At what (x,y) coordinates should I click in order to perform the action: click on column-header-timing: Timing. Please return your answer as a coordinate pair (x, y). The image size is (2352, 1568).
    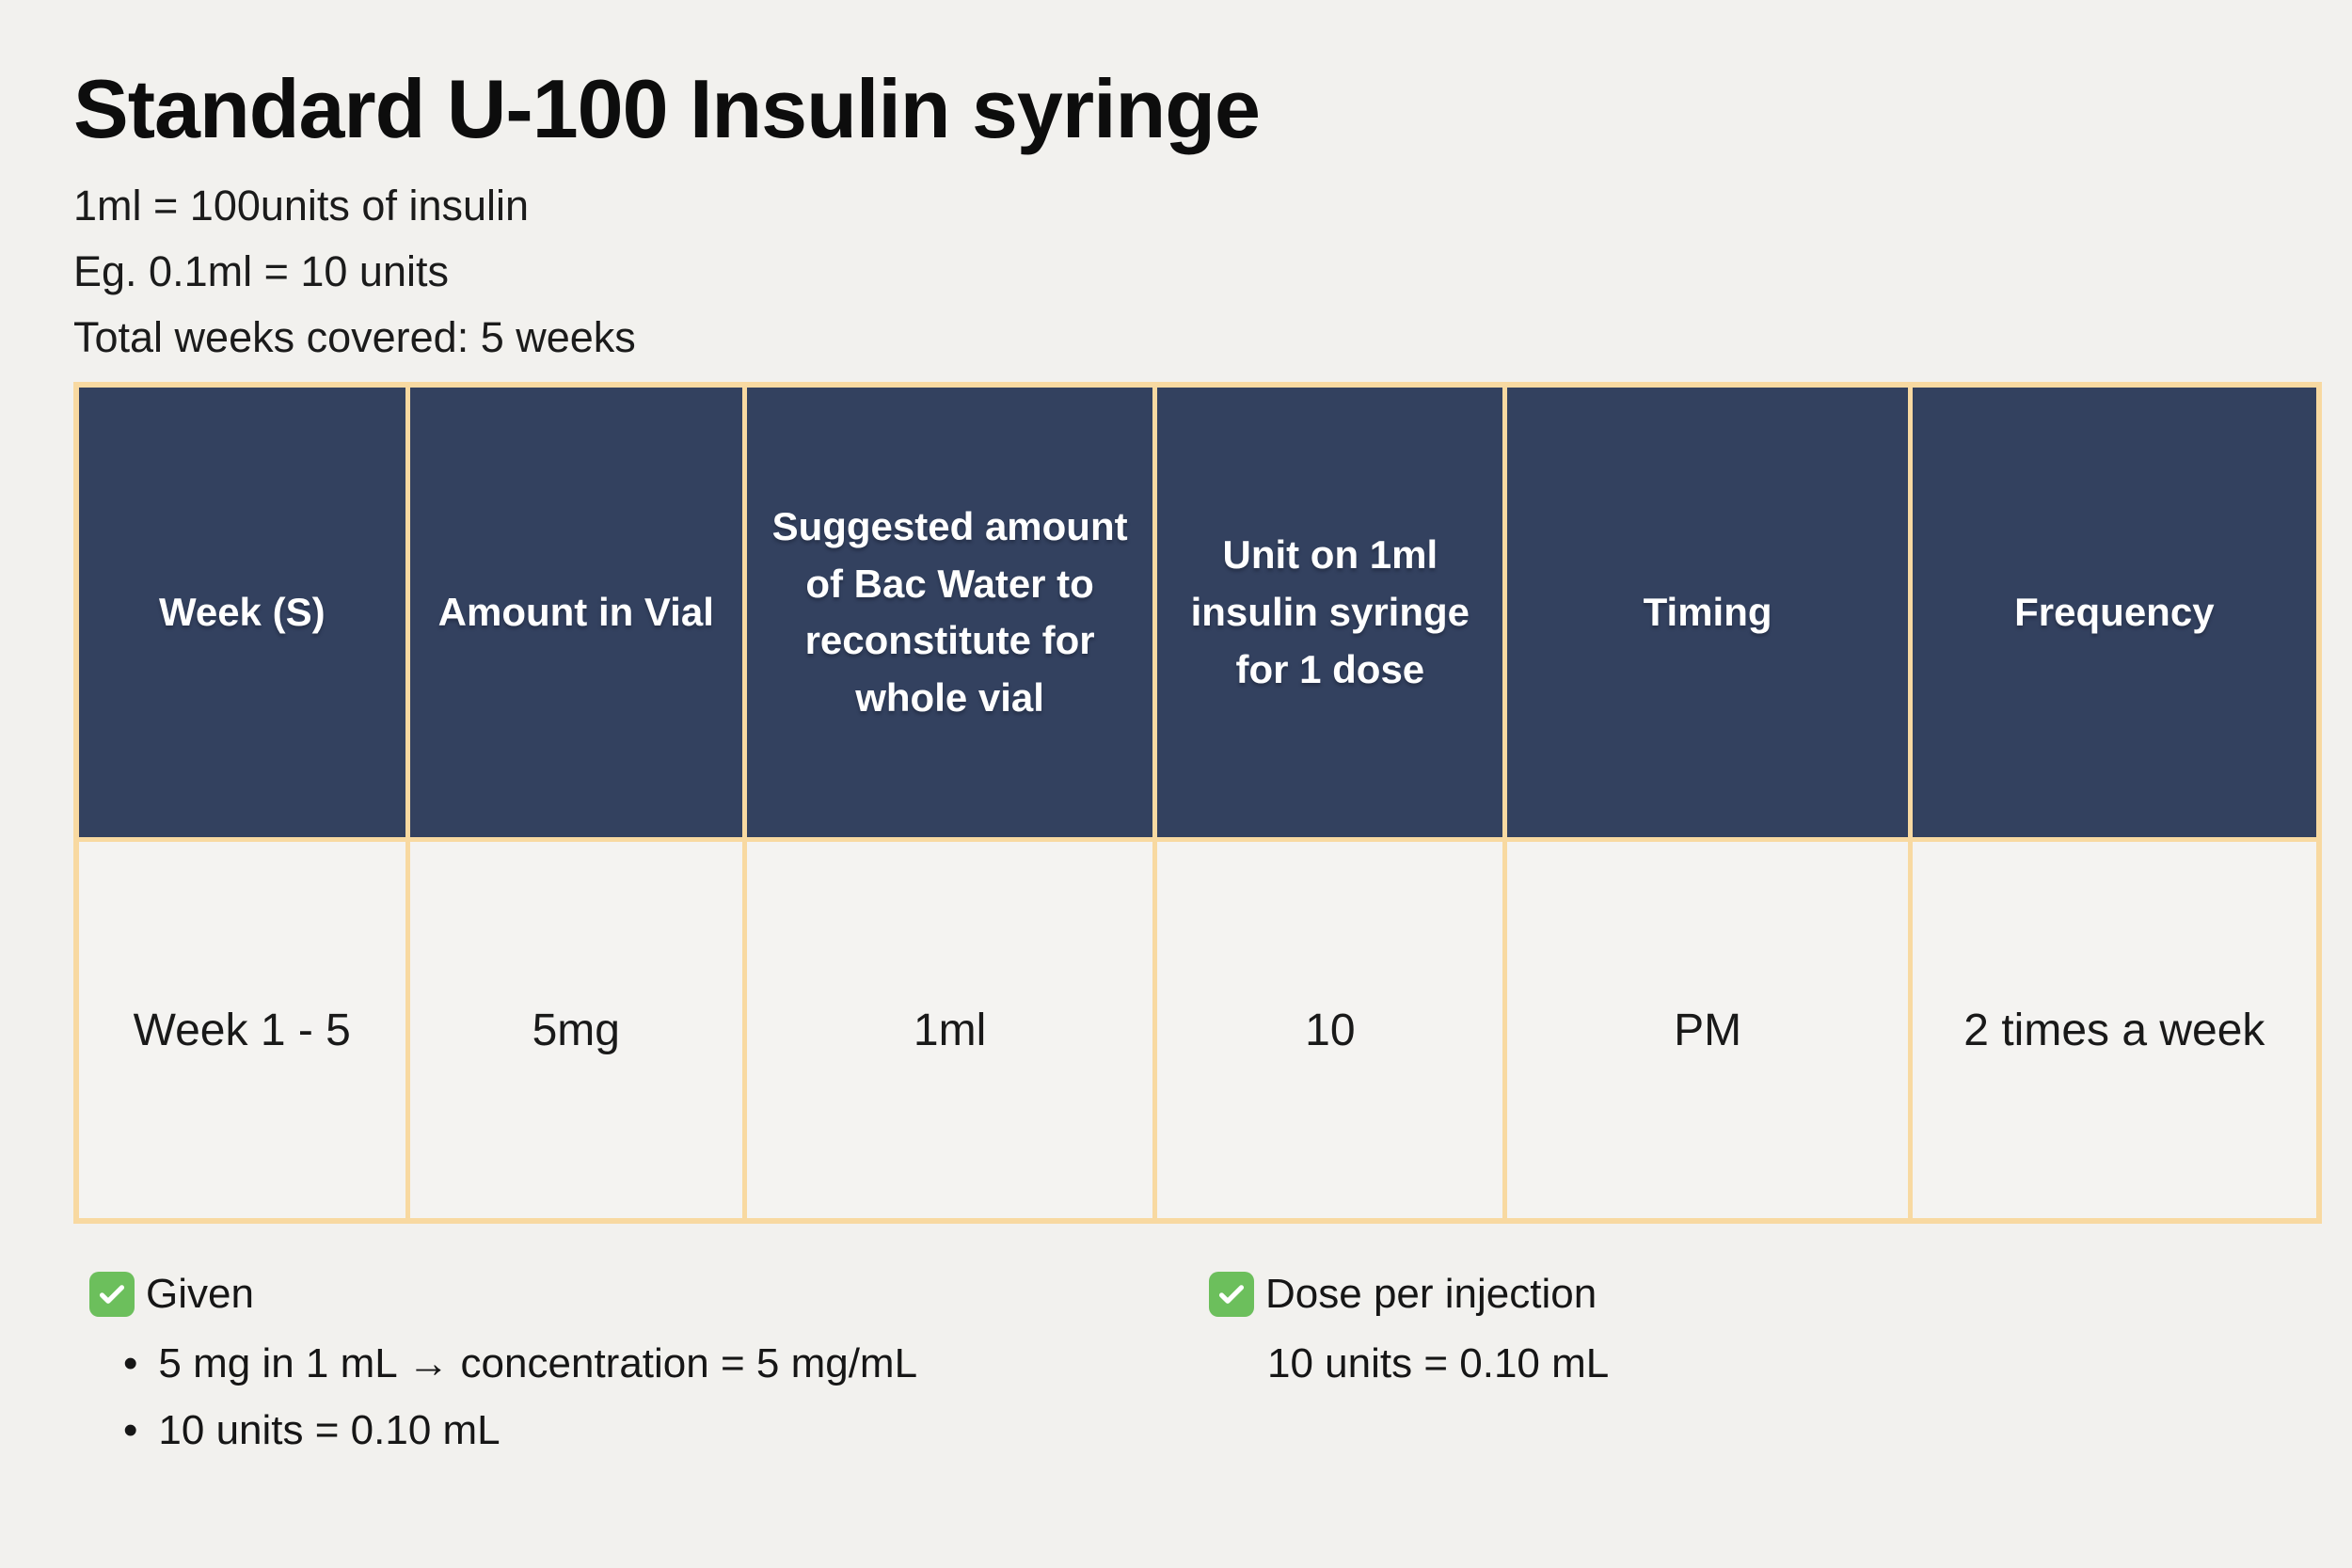
    Looking at the image, I should click on (1707, 613).